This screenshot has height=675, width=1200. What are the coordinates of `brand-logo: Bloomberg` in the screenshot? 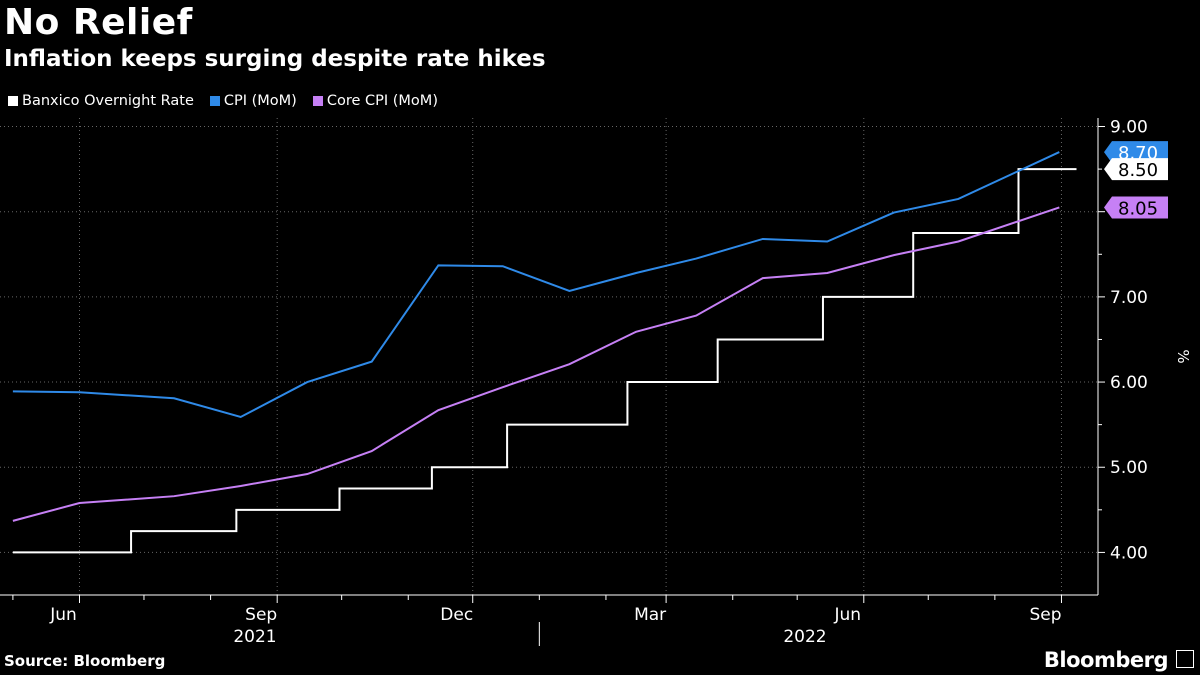 It's located at (1106, 660).